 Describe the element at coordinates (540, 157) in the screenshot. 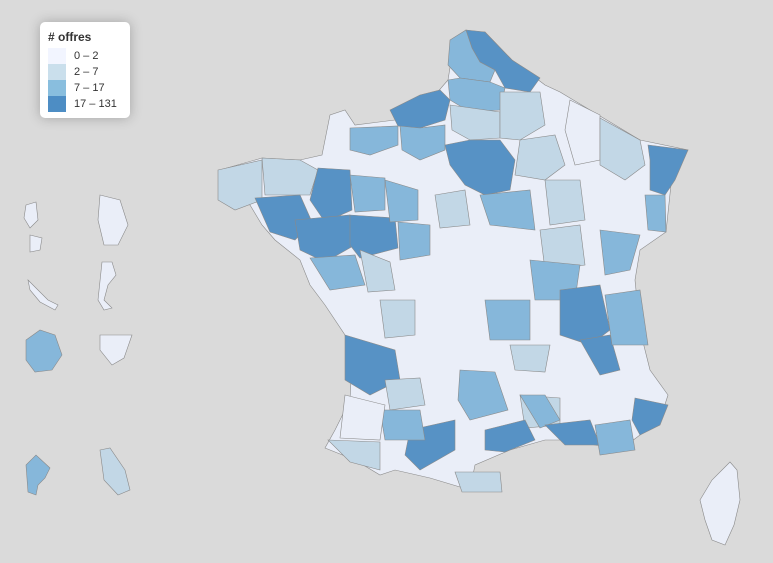

I see `dept-marne` at that location.